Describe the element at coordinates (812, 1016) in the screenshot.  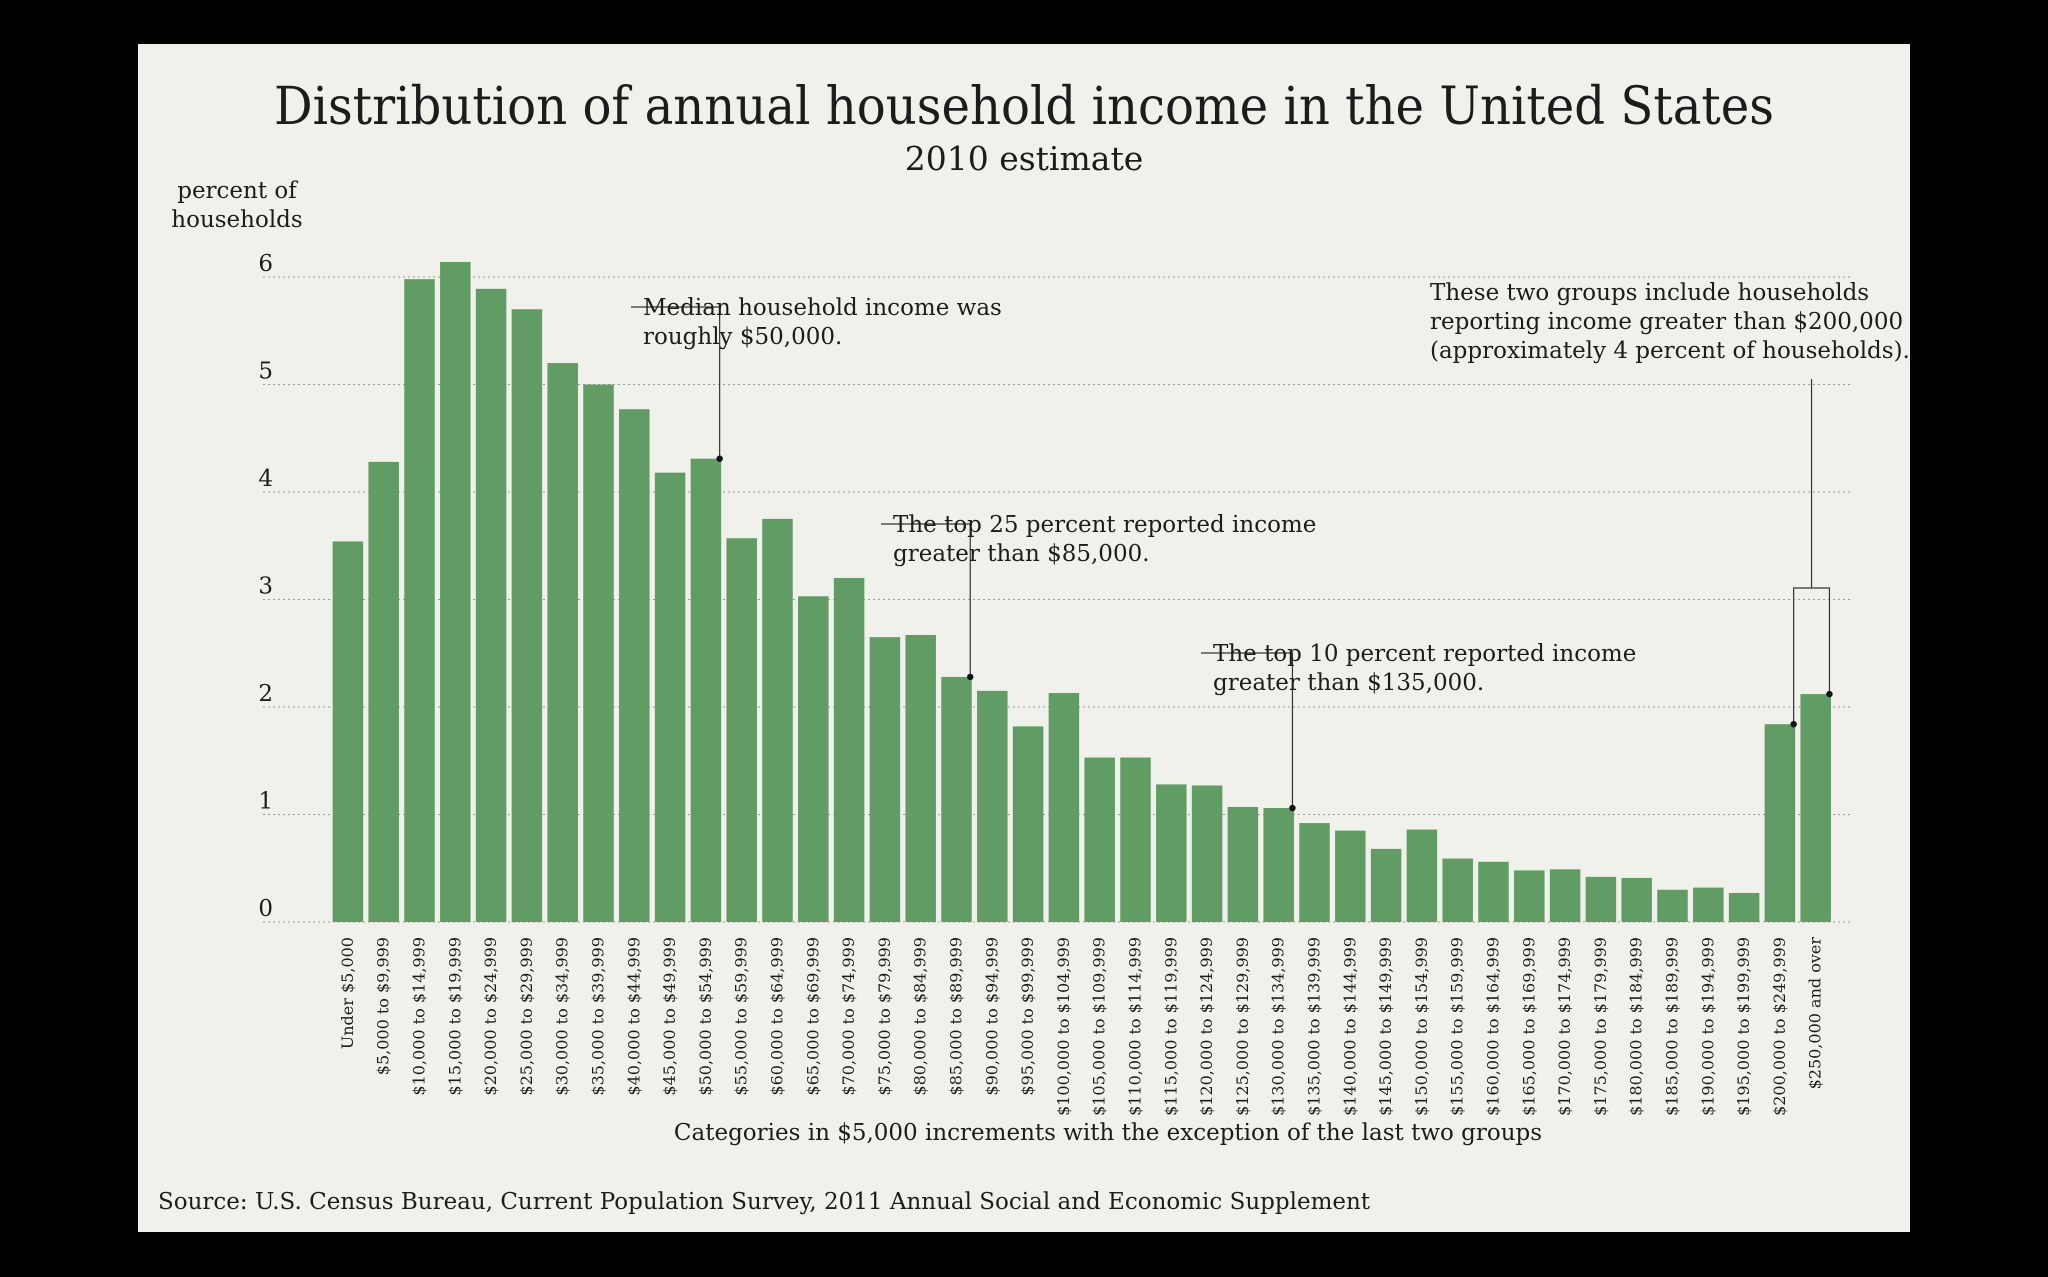
I see `x-tick-label: $65,000 to $69,999` at that location.